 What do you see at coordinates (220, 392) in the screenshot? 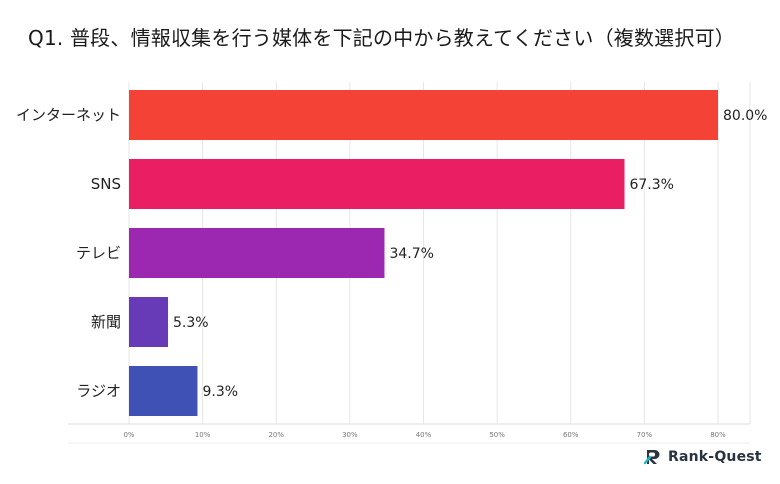
I see `value-label: 9.3%` at bounding box center [220, 392].